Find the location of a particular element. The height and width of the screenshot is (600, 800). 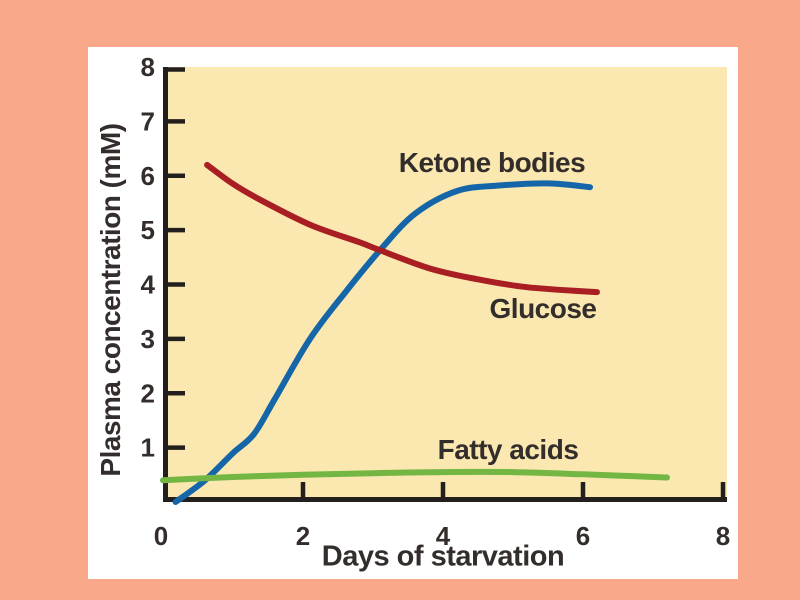

series-label-fatty-acids: Fatty acids is located at coordinates (508, 449).